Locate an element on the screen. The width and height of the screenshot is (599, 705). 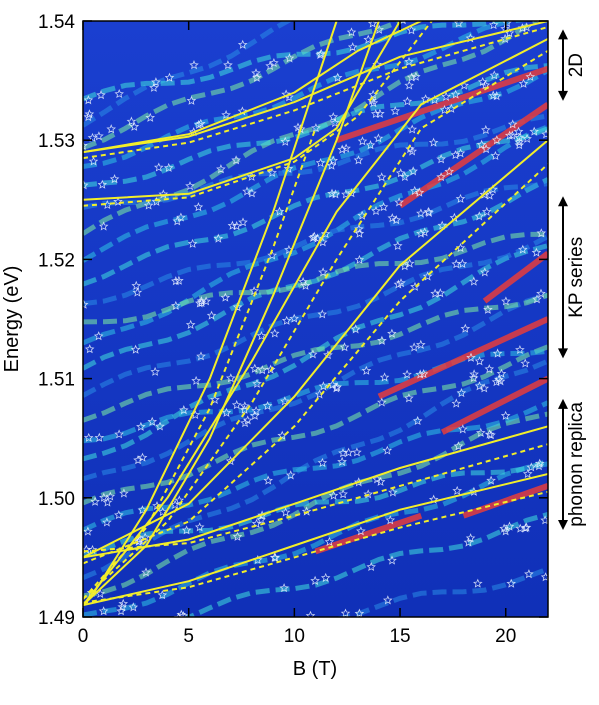
x-tick-label: 15 is located at coordinates (399, 636).